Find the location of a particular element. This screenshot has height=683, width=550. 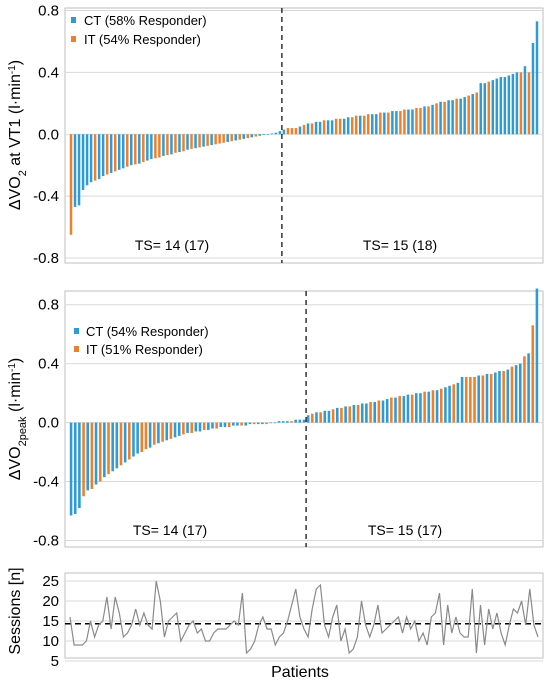

ylabel-mid: at VT1 (l·min is located at coordinates (15, 122).